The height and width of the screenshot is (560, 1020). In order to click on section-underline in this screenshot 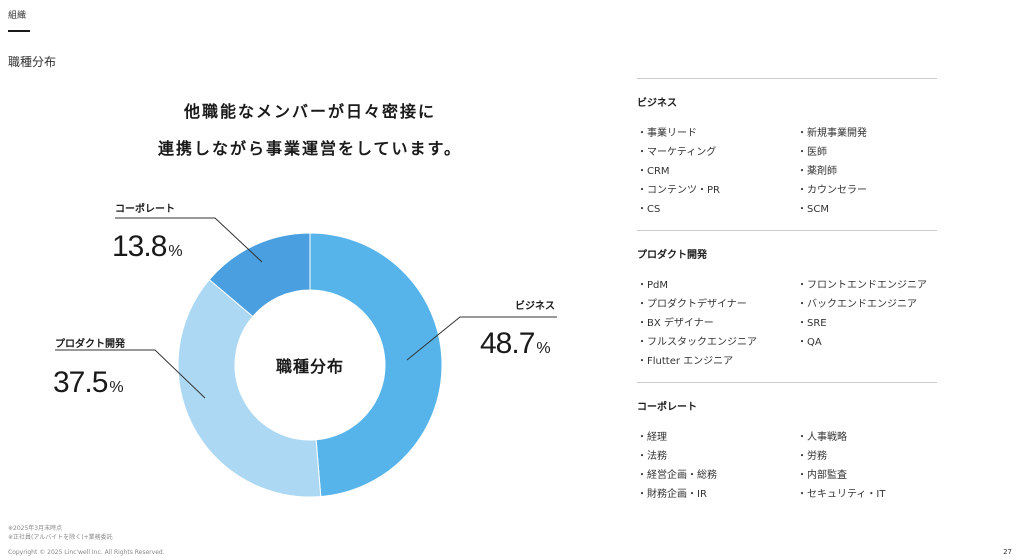, I will do `click(19, 31)`.